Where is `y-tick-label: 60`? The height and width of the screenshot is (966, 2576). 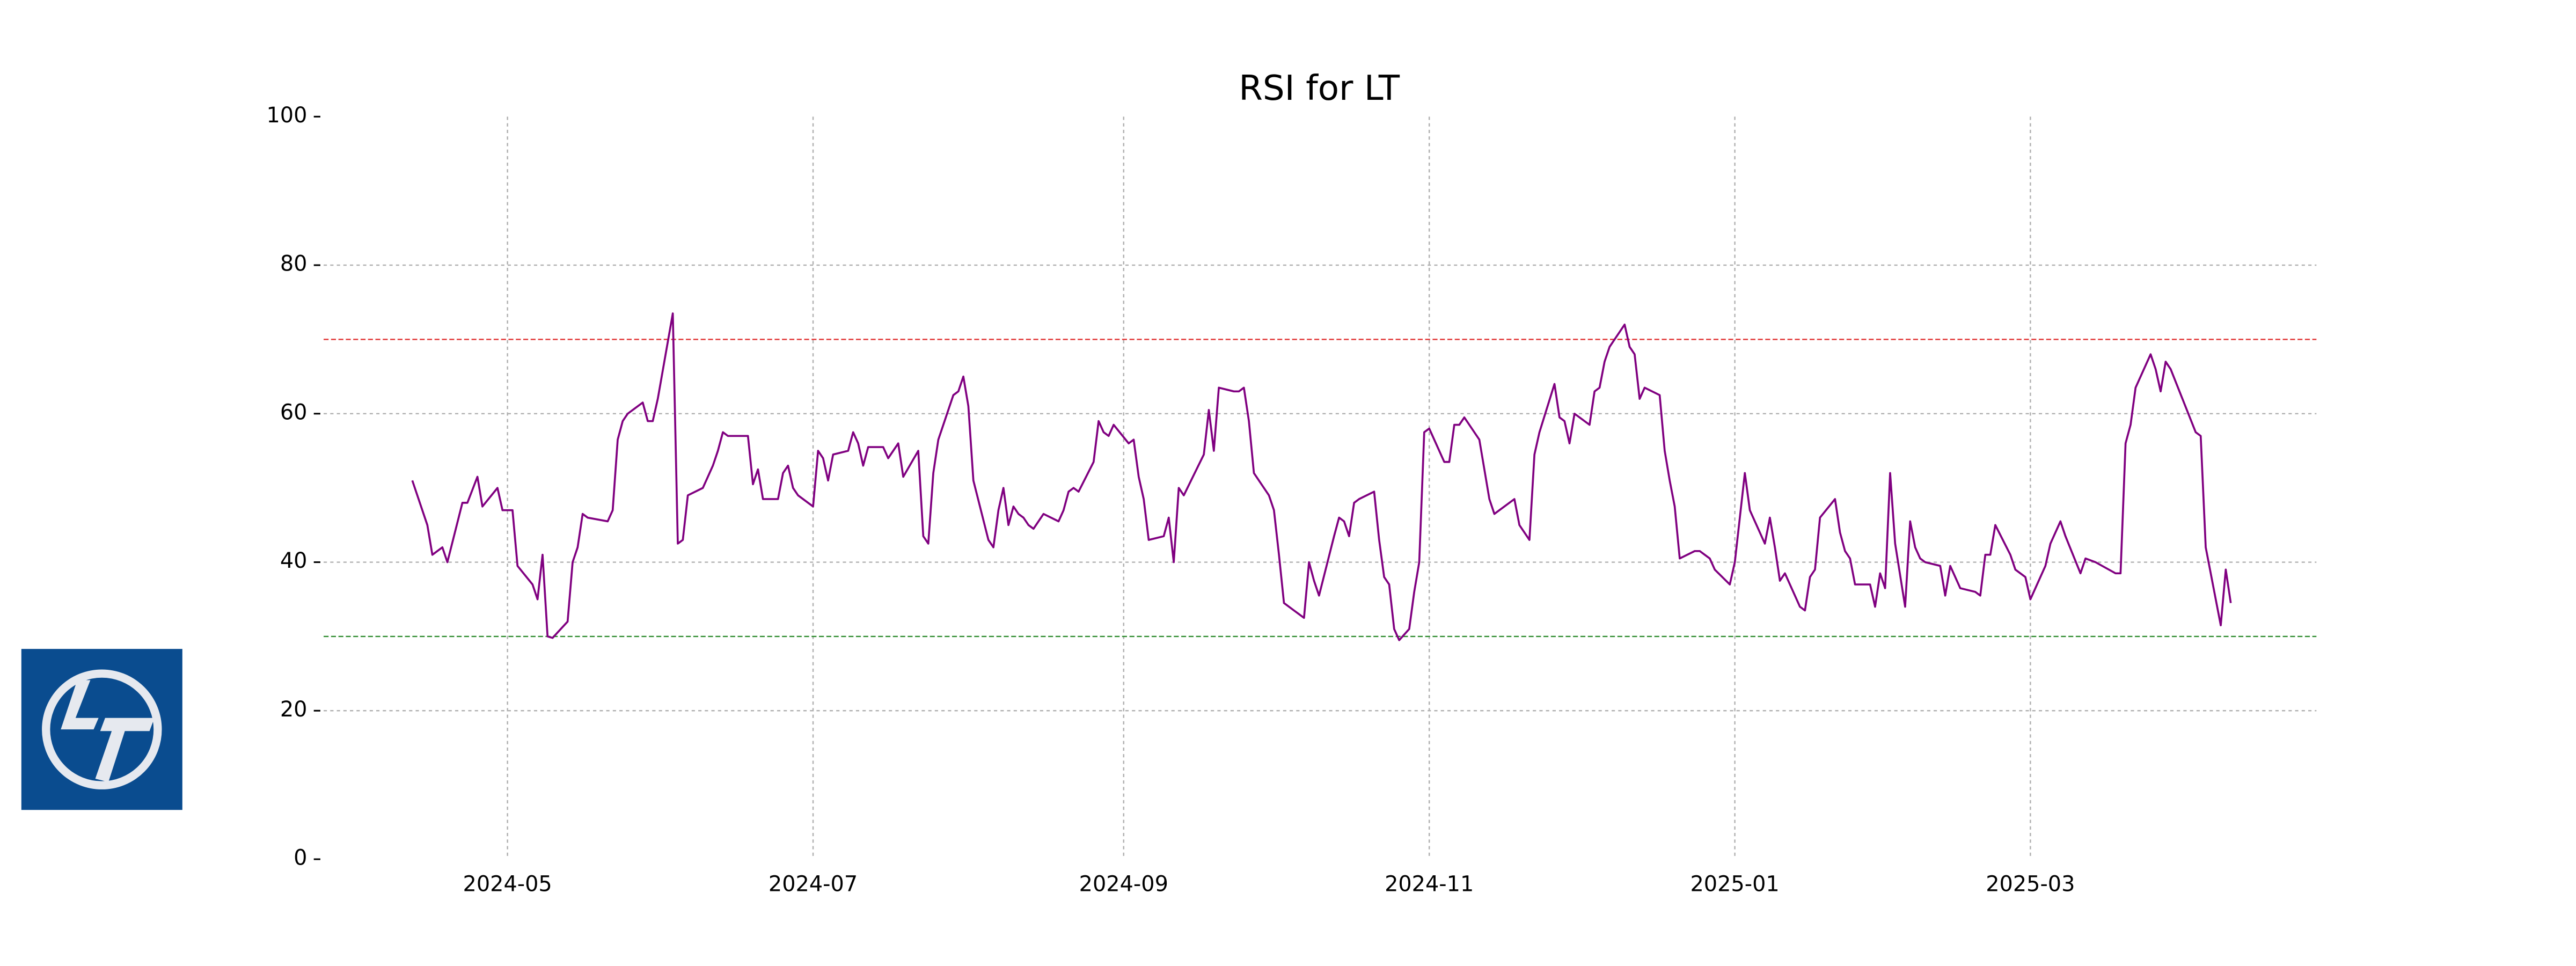 y-tick-label: 60 is located at coordinates (294, 412).